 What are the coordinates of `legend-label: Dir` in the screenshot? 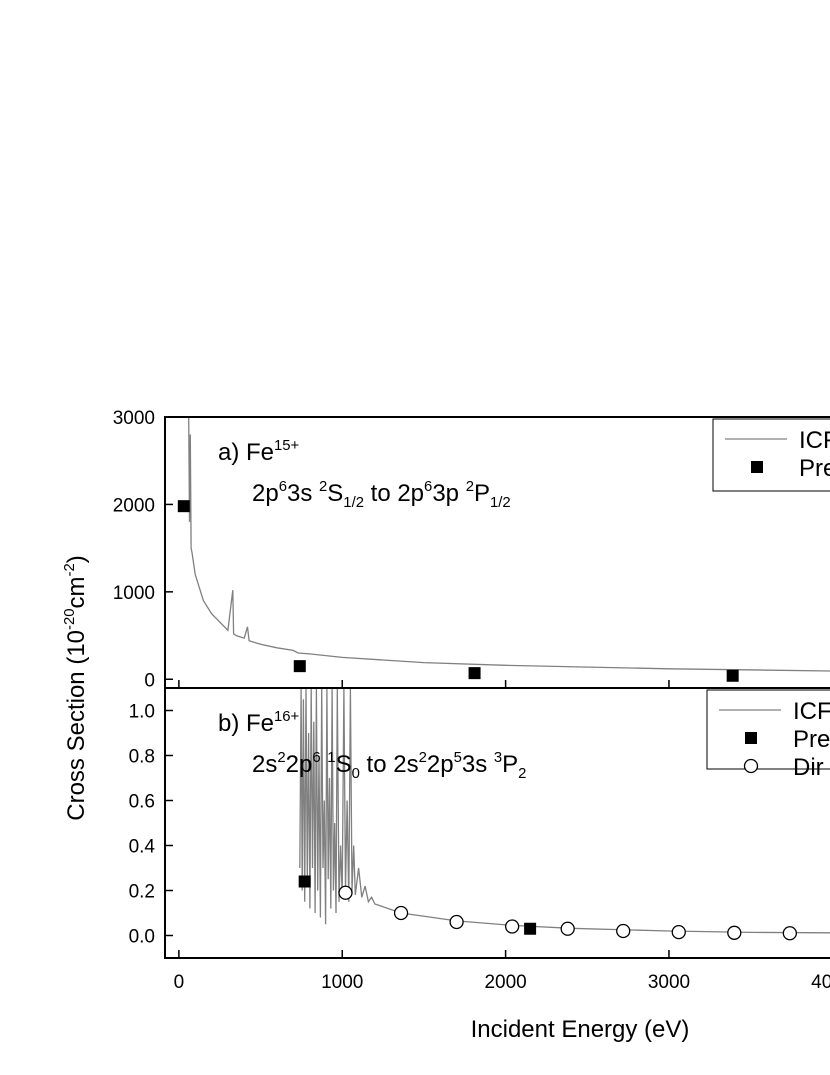 It's located at (808, 767).